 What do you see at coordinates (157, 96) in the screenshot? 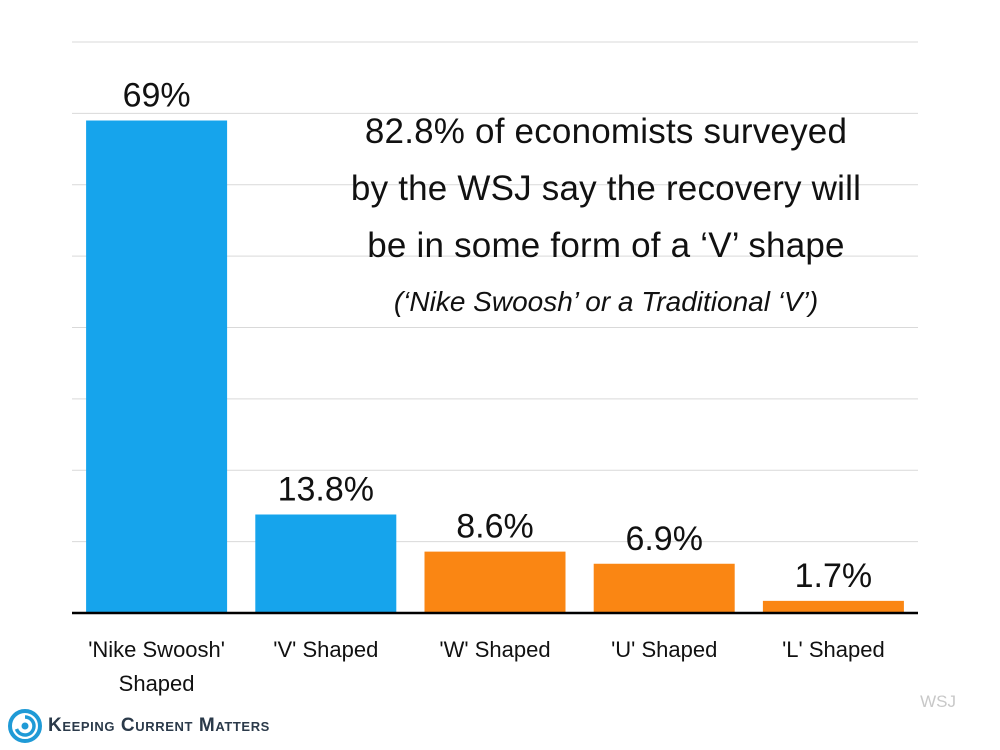
I see `data-label: 69%` at bounding box center [157, 96].